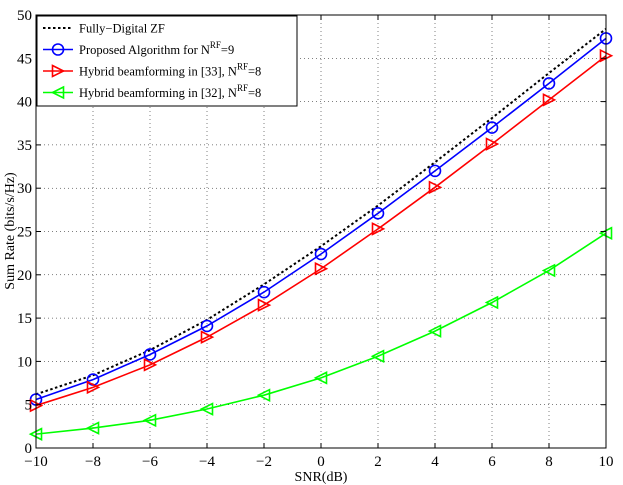  What do you see at coordinates (24, 16) in the screenshot?
I see `y-tick-label: 50` at bounding box center [24, 16].